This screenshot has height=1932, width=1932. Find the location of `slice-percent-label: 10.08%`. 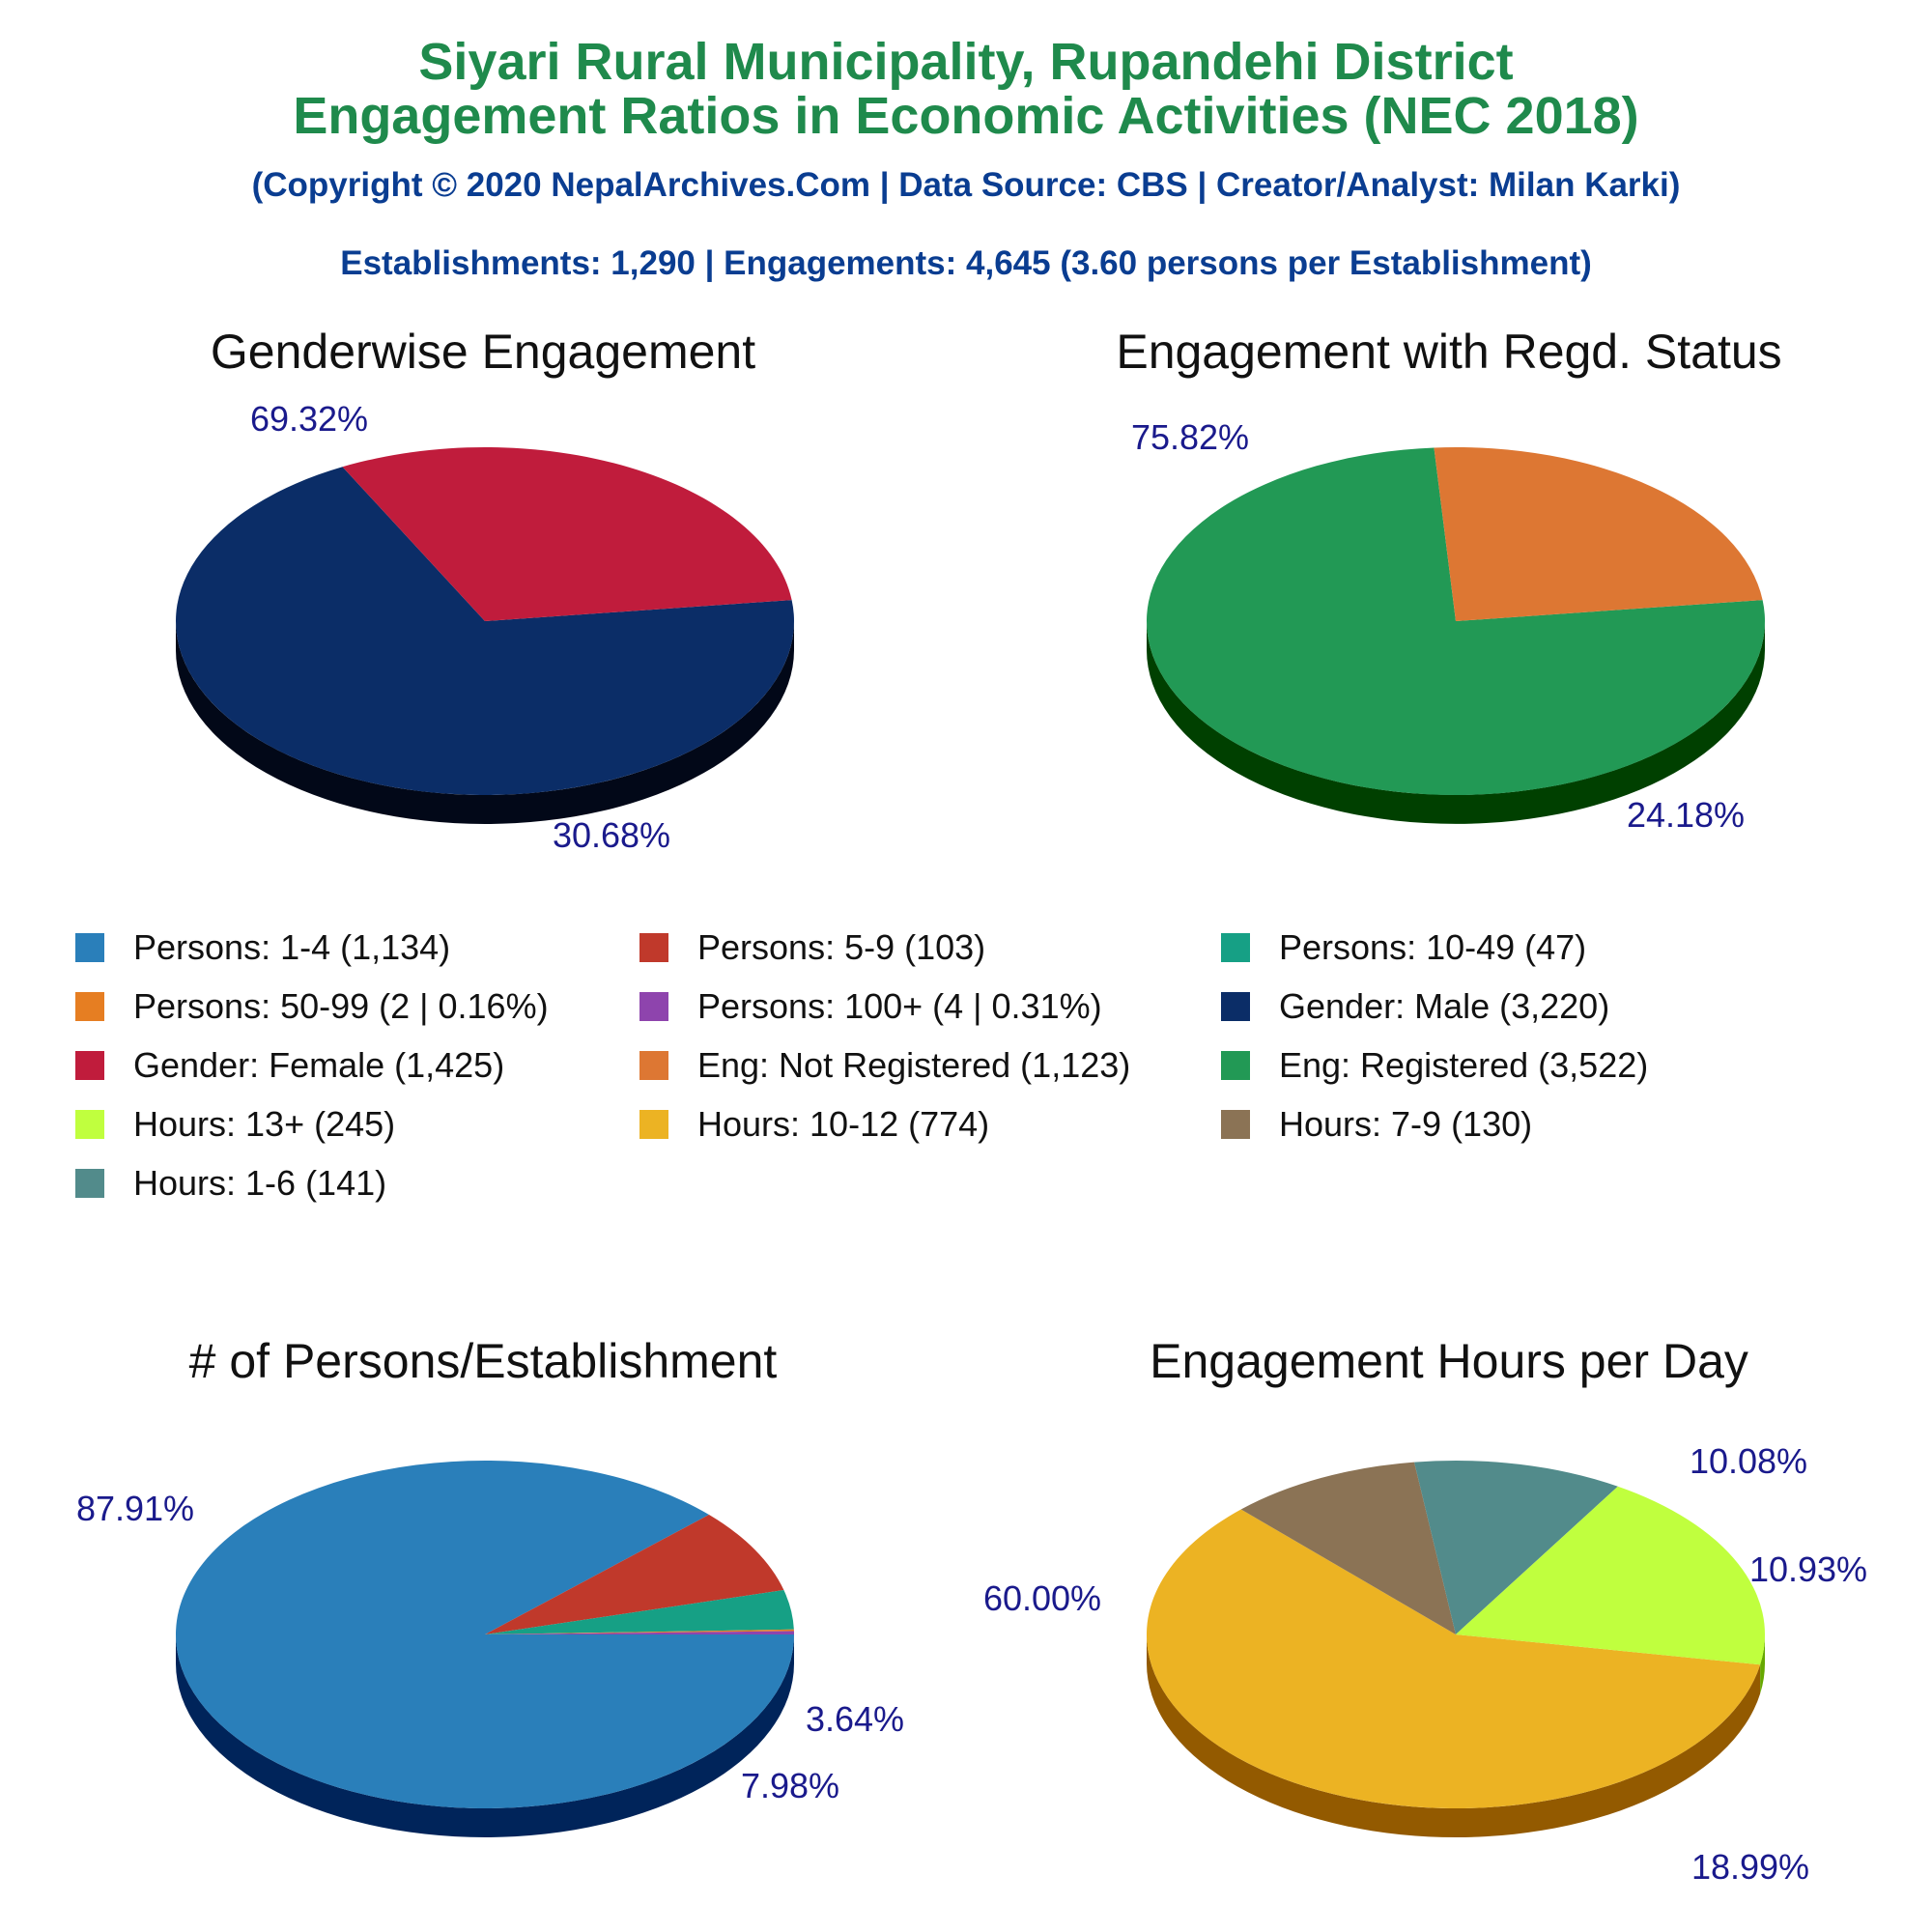

slice-percent-label: 10.08% is located at coordinates (1748, 1461).